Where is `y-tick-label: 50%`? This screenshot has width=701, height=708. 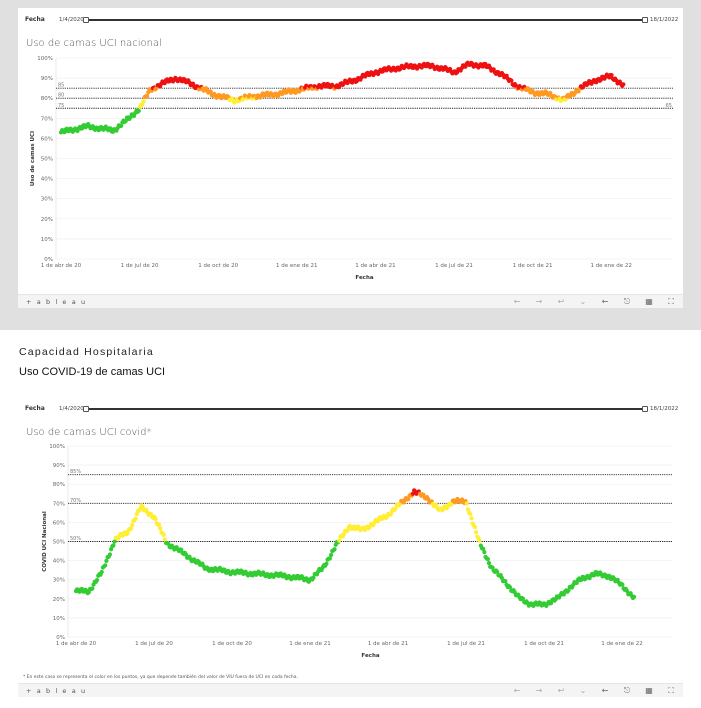 y-tick-label: 50% is located at coordinates (59, 543).